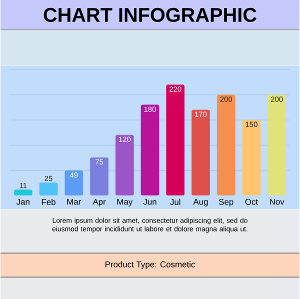 The width and height of the screenshot is (300, 299). I want to click on x-tick-label: Feb, so click(49, 202).